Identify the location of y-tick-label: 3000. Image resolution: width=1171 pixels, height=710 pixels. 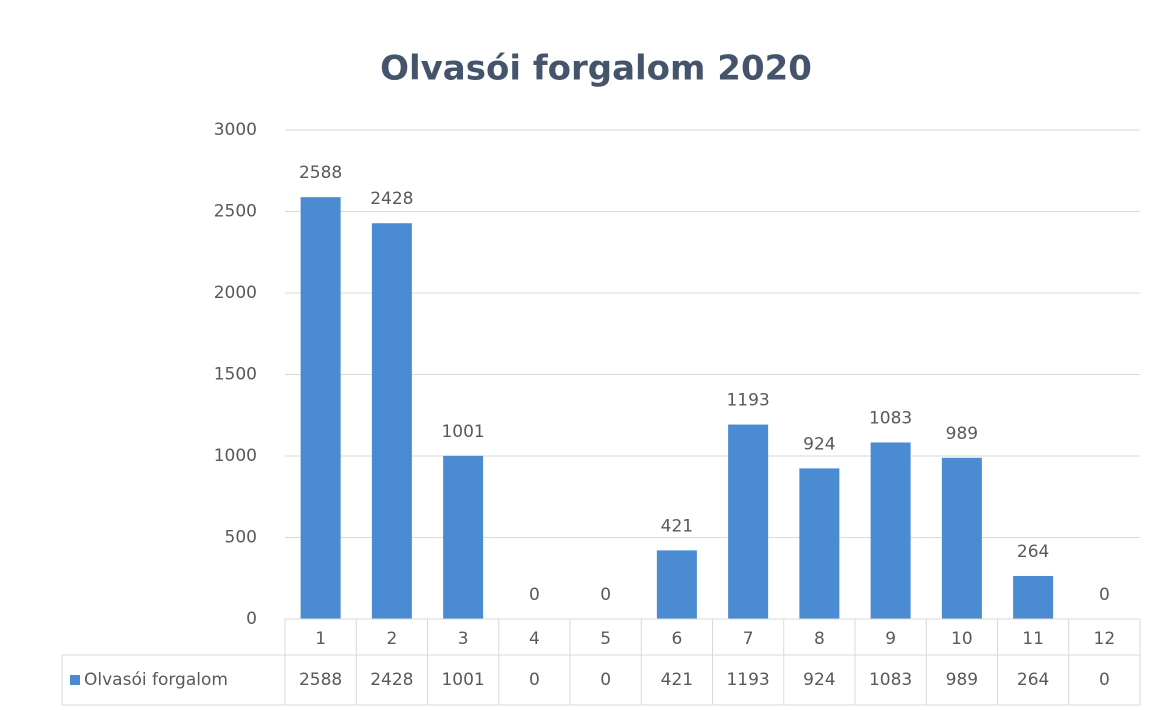
(235, 130).